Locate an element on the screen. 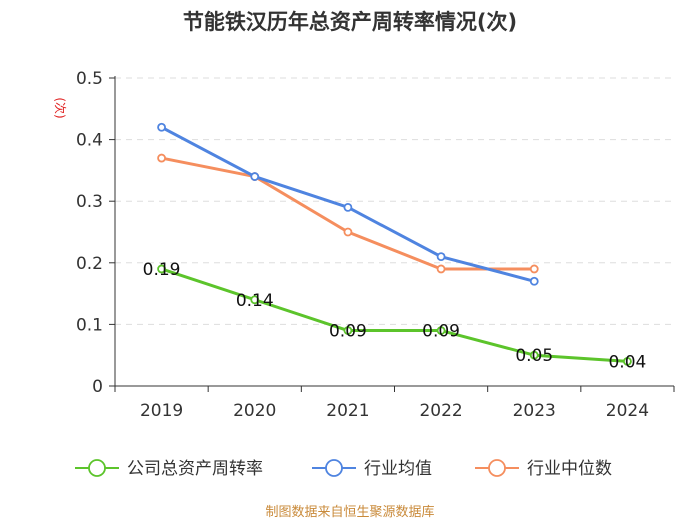 This screenshot has width=700, height=525. legend-label: 公司总资产周转率 is located at coordinates (195, 469).